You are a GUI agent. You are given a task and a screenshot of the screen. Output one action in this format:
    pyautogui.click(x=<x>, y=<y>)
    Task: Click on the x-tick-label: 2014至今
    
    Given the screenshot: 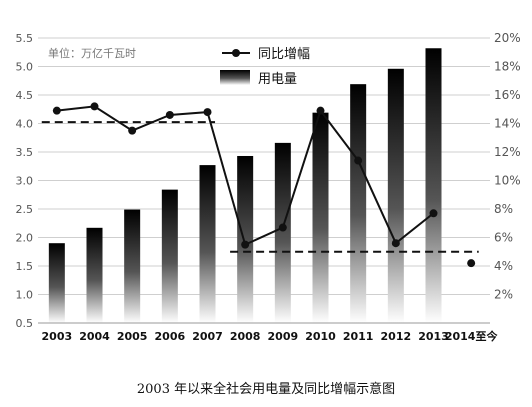 What is the action you would take?
    pyautogui.click(x=472, y=336)
    